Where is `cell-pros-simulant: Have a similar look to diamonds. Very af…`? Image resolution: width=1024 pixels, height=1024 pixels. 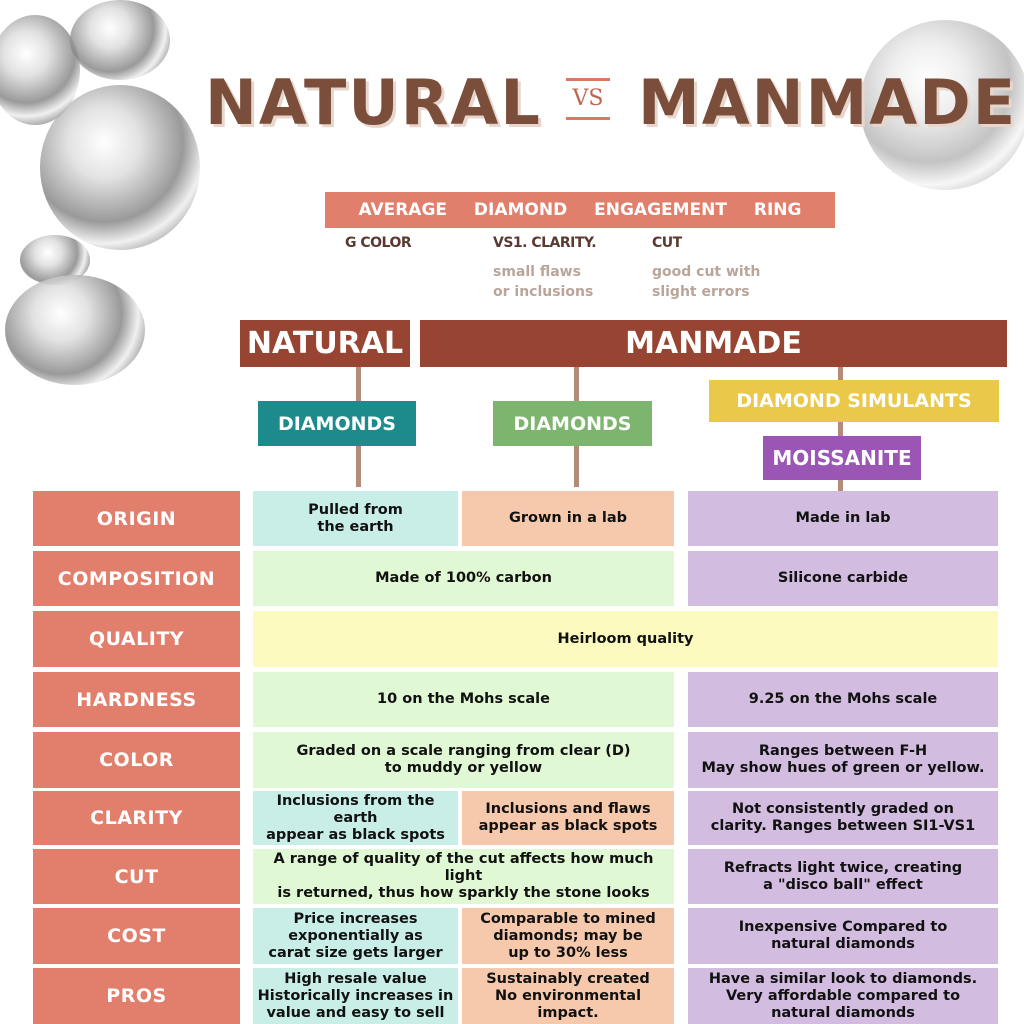 cell-pros-simulant: Have a similar look to diamonds. Very af… is located at coordinates (843, 996).